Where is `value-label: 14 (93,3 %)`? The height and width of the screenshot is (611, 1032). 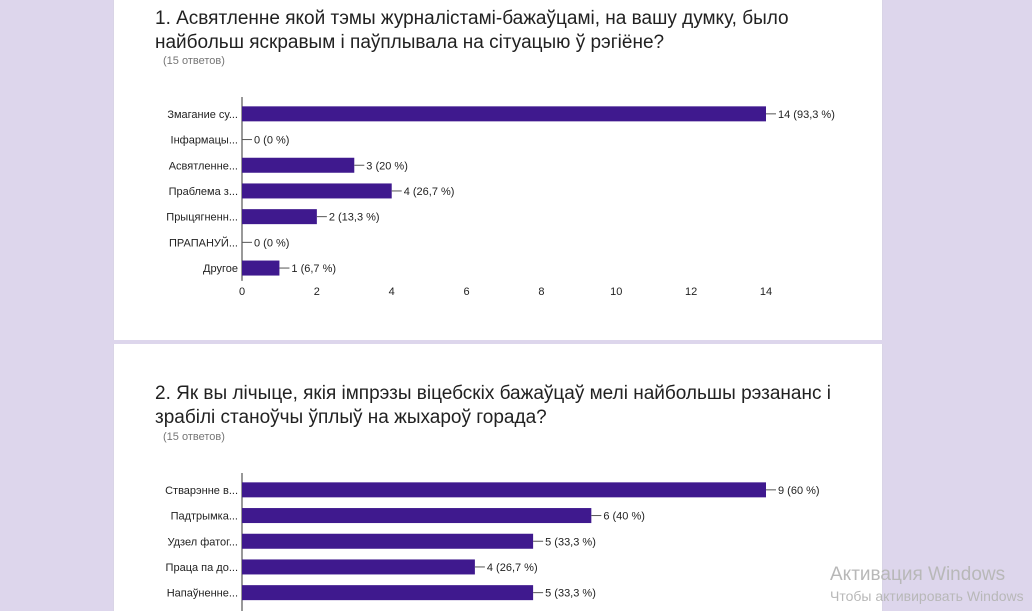
value-label: 14 (93,3 %) is located at coordinates (806, 115).